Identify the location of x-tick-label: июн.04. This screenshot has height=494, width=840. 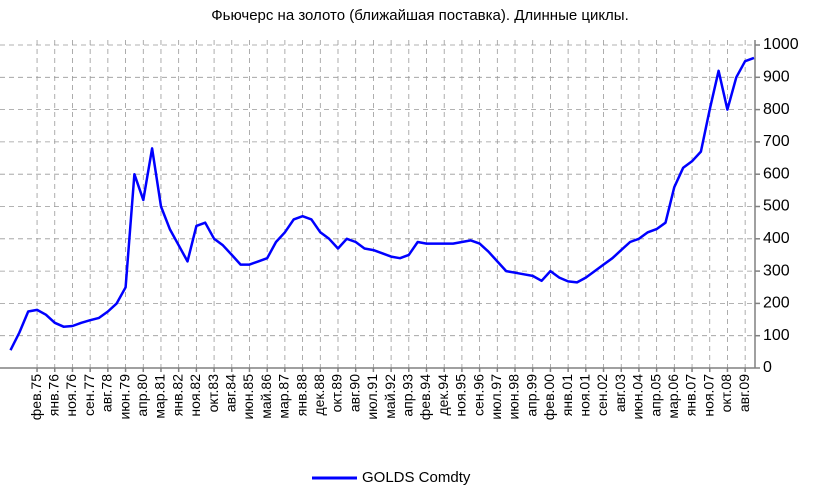
(638, 397).